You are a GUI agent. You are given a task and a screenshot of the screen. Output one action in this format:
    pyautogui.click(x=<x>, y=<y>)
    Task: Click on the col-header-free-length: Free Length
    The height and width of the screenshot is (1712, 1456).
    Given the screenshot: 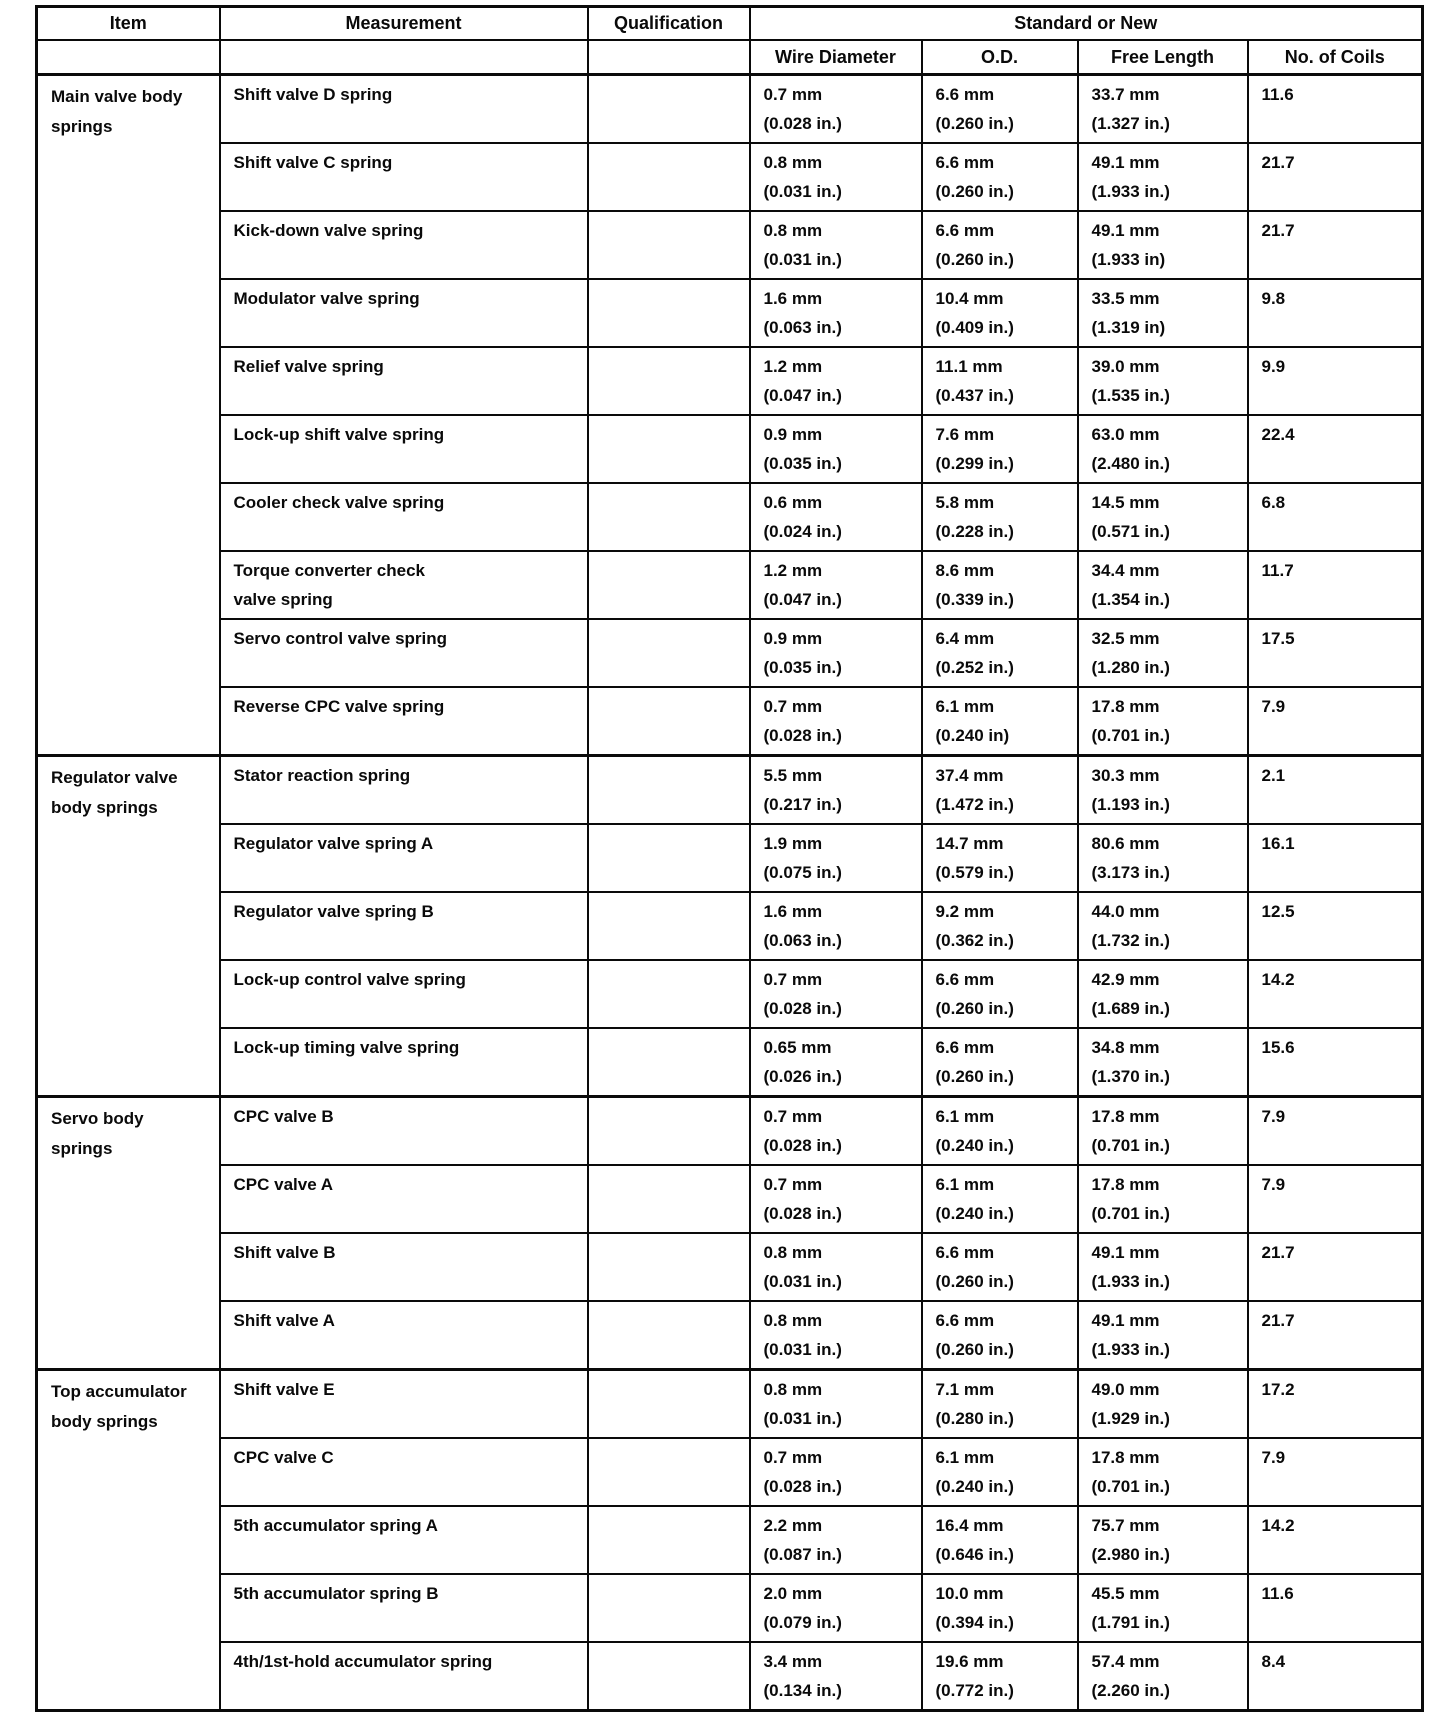 What is the action you would take?
    pyautogui.click(x=1162, y=57)
    